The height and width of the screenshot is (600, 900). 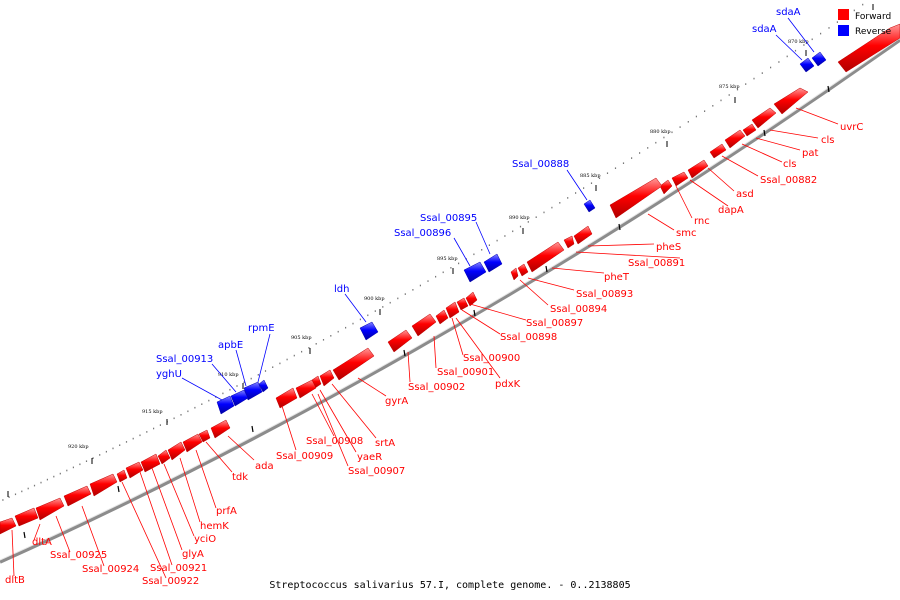 What do you see at coordinates (617, 277) in the screenshot?
I see `gene-label: pheT` at bounding box center [617, 277].